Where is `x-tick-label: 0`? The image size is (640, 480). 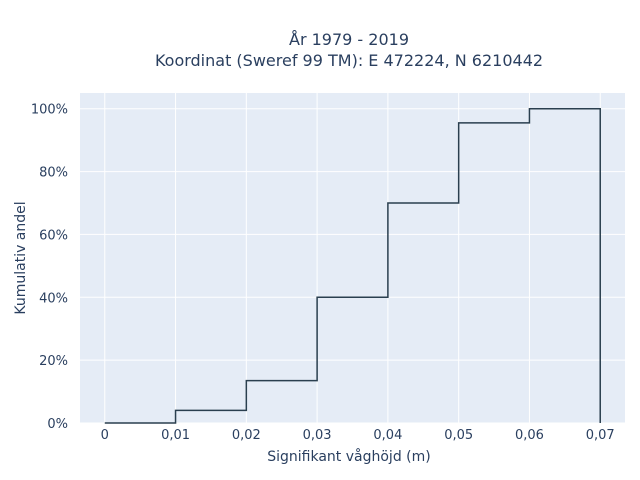
x-tick-label: 0 is located at coordinates (105, 435).